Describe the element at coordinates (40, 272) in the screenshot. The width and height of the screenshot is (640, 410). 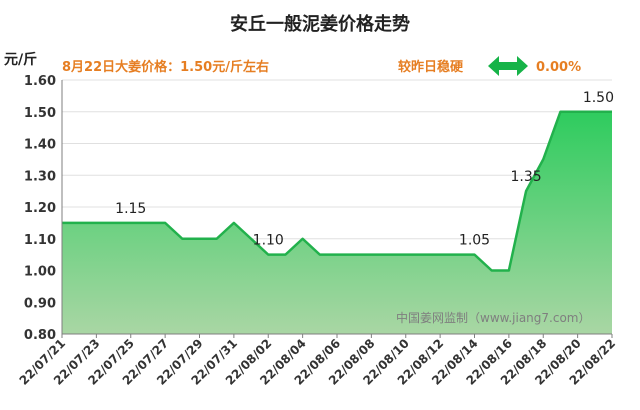
I see `y-tick-label: 1.00` at that location.